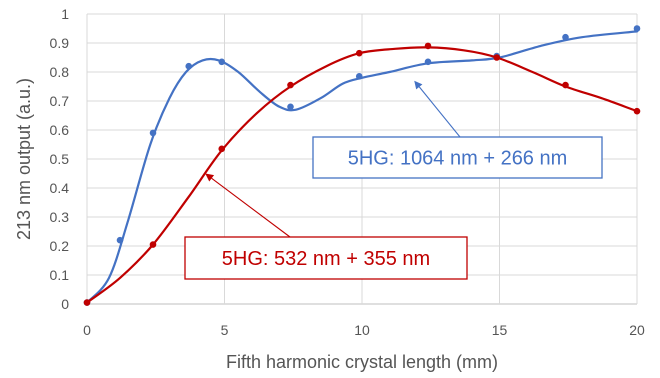 The image size is (660, 378). I want to click on y-tick-label: 0.5, so click(60, 159).